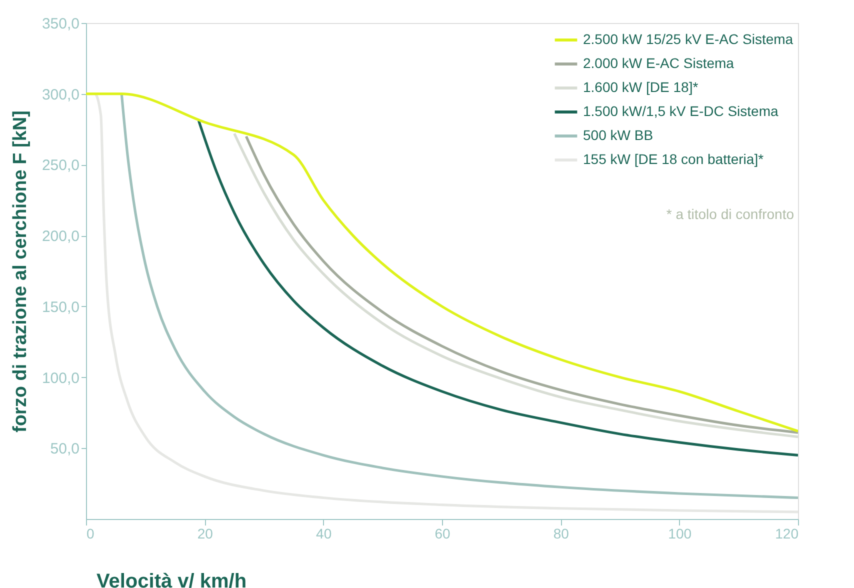 The height and width of the screenshot is (588, 854). What do you see at coordinates (787, 534) in the screenshot?
I see `x-tick-label: 120` at bounding box center [787, 534].